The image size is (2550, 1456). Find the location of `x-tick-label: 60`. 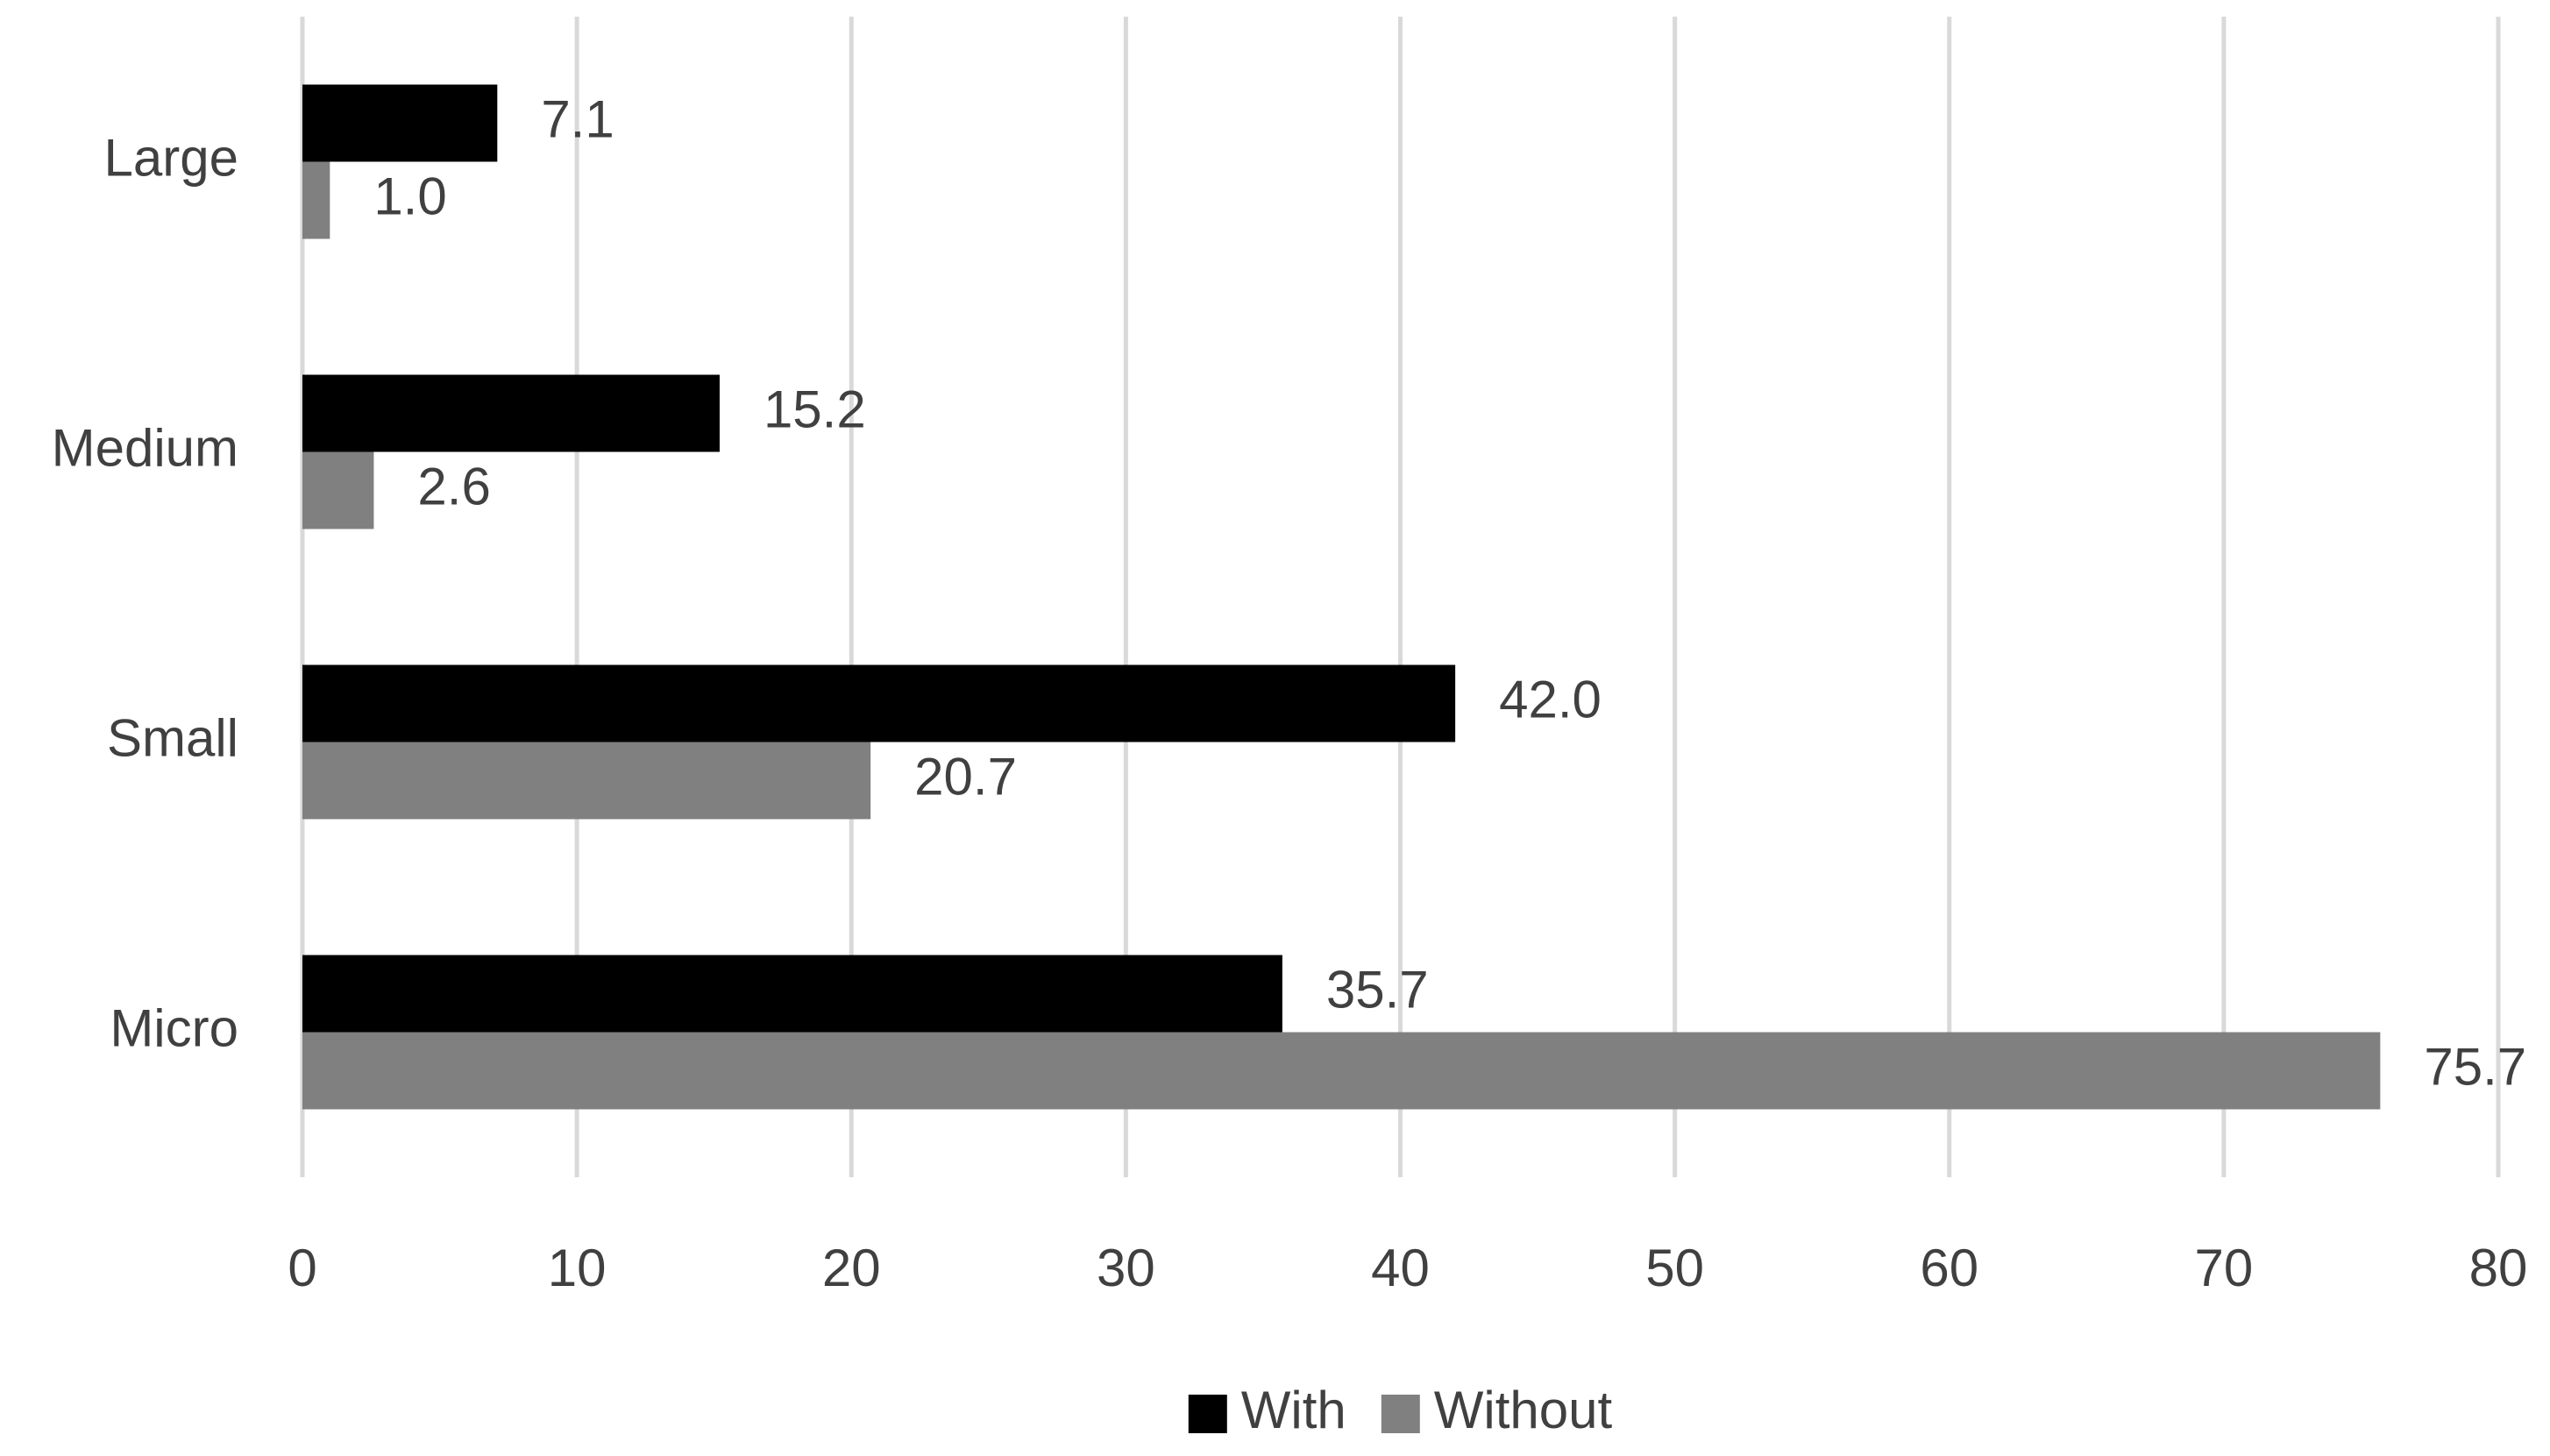

x-tick-label: 60 is located at coordinates (1949, 1268).